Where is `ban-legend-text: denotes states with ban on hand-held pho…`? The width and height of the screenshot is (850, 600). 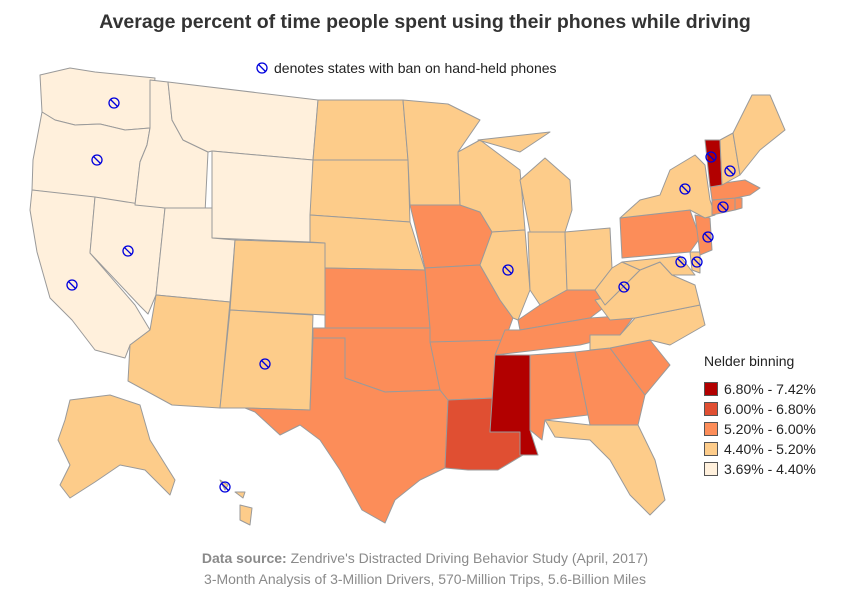 ban-legend-text: denotes states with ban on hand-held pho… is located at coordinates (415, 68).